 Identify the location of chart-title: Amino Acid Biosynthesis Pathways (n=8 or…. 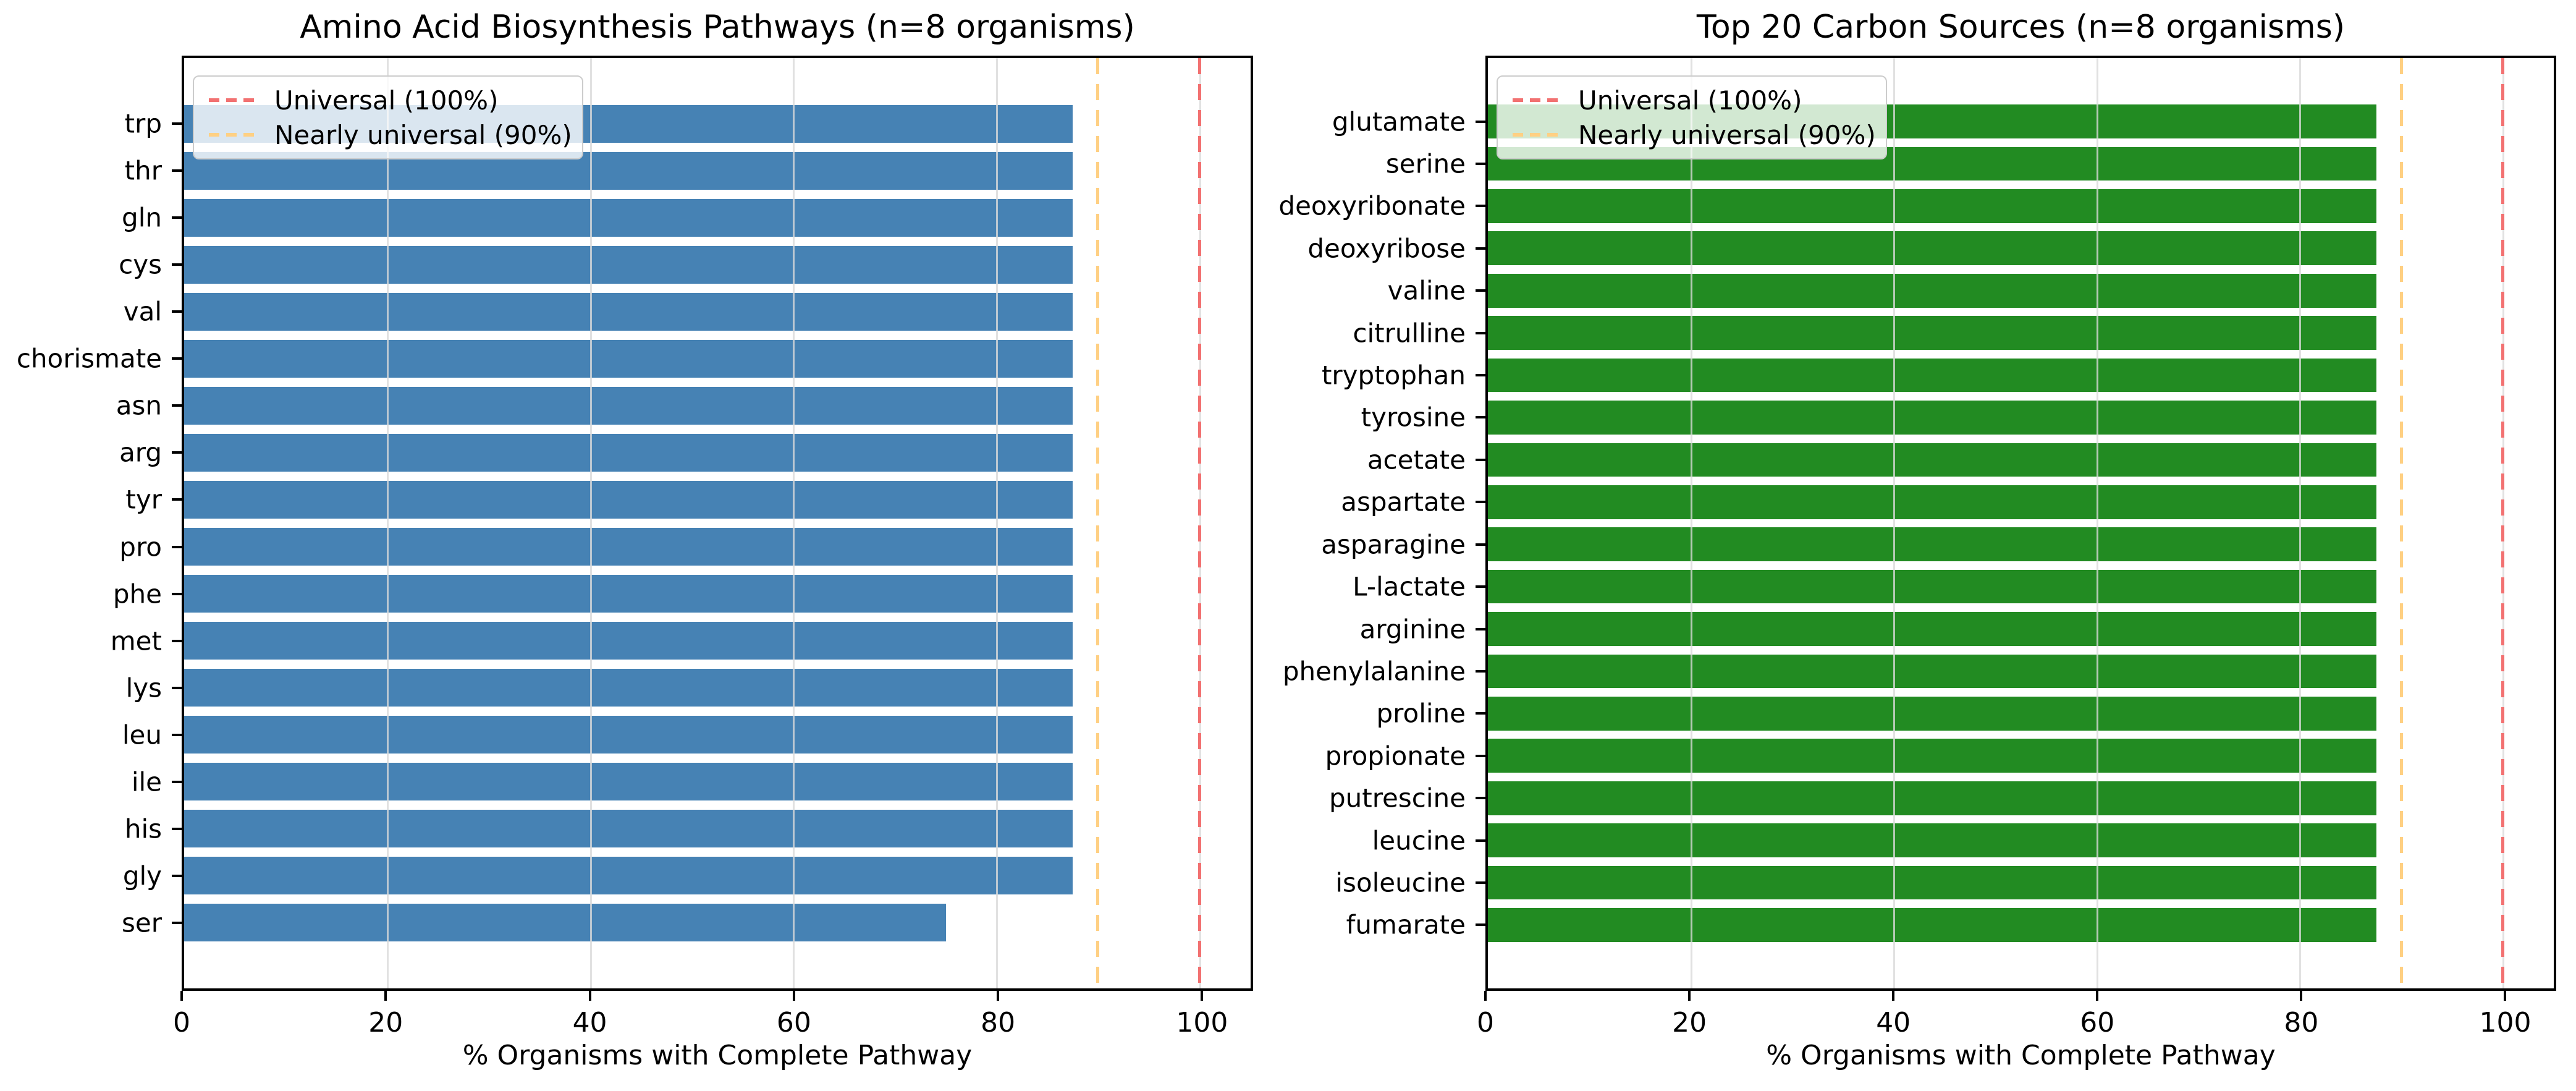
(717, 27).